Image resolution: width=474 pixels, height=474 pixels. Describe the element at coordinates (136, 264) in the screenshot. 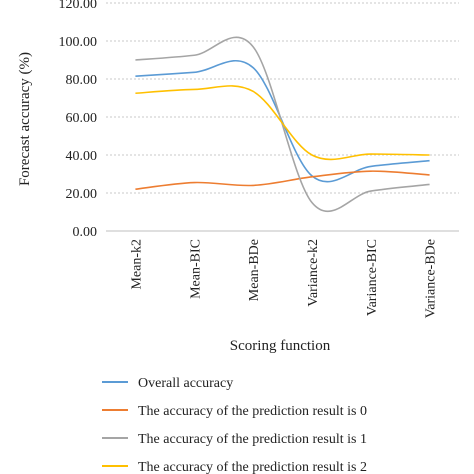

I see `x-tick-label: Mean-k2` at that location.